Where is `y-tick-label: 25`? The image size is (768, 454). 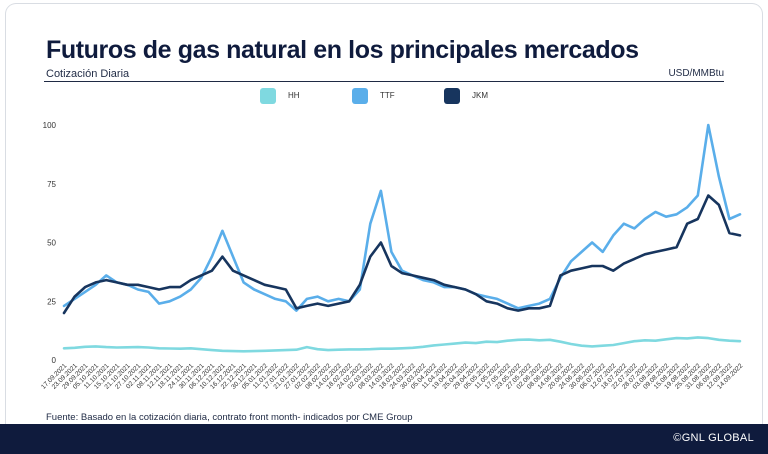 y-tick-label: 25 is located at coordinates (51, 301).